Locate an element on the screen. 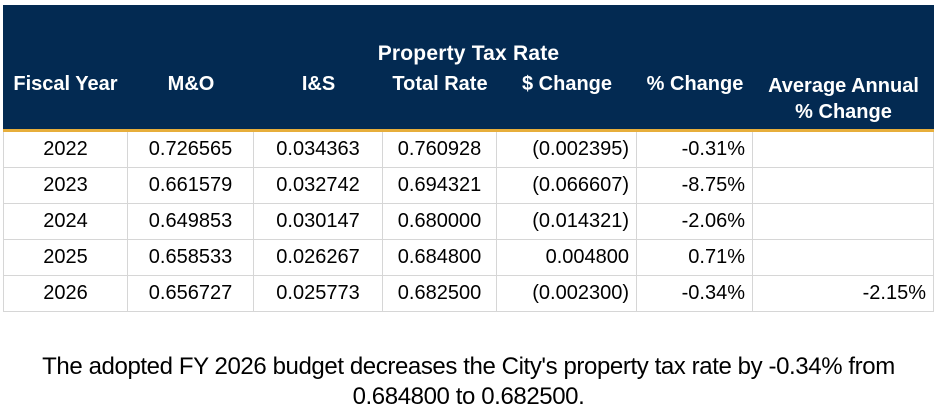 This screenshot has height=420, width=937. table-cell: 0.649853 is located at coordinates (191, 222).